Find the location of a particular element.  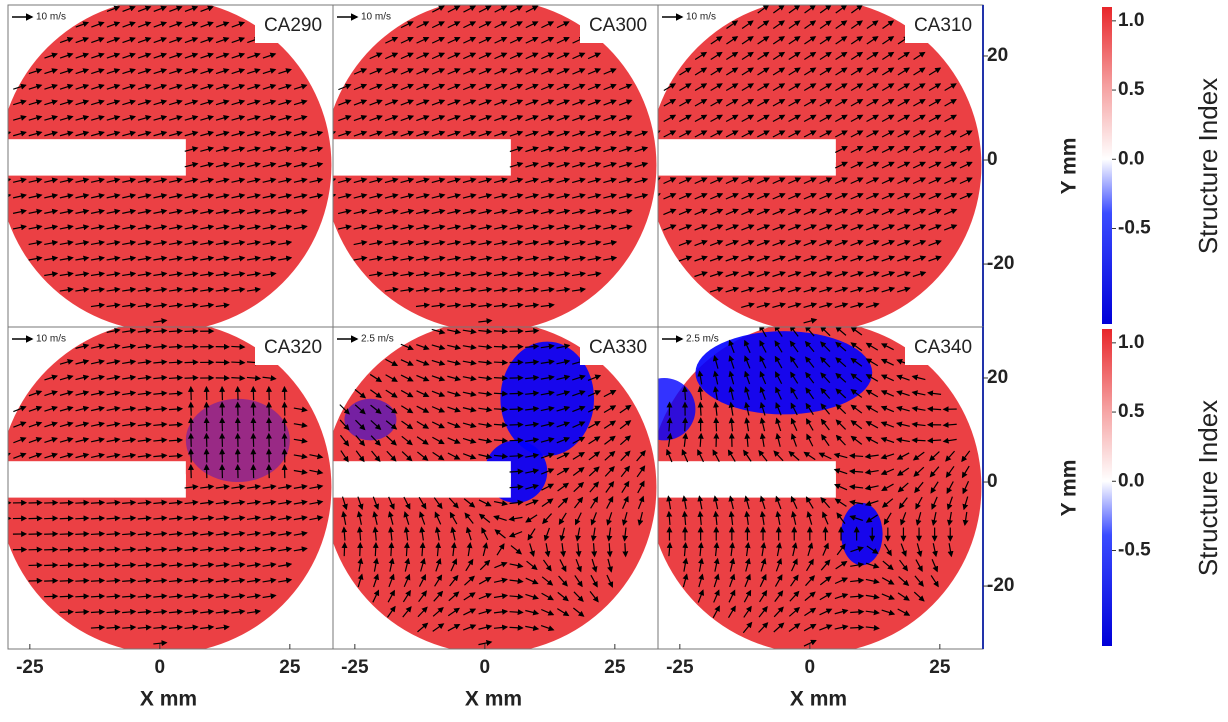

panel: CA300 10 m/s is located at coordinates (490, 166).